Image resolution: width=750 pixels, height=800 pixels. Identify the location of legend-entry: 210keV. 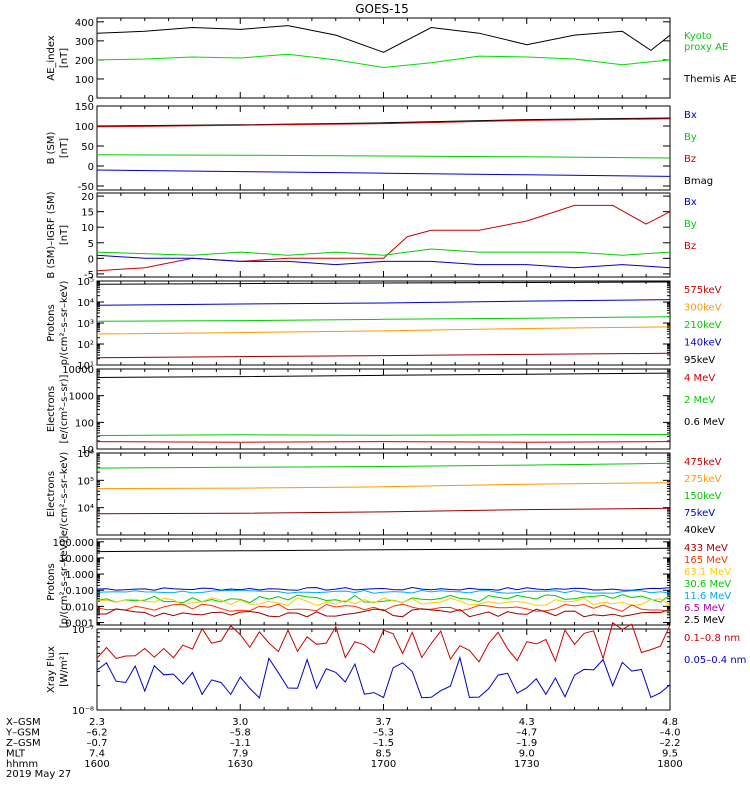
(703, 325).